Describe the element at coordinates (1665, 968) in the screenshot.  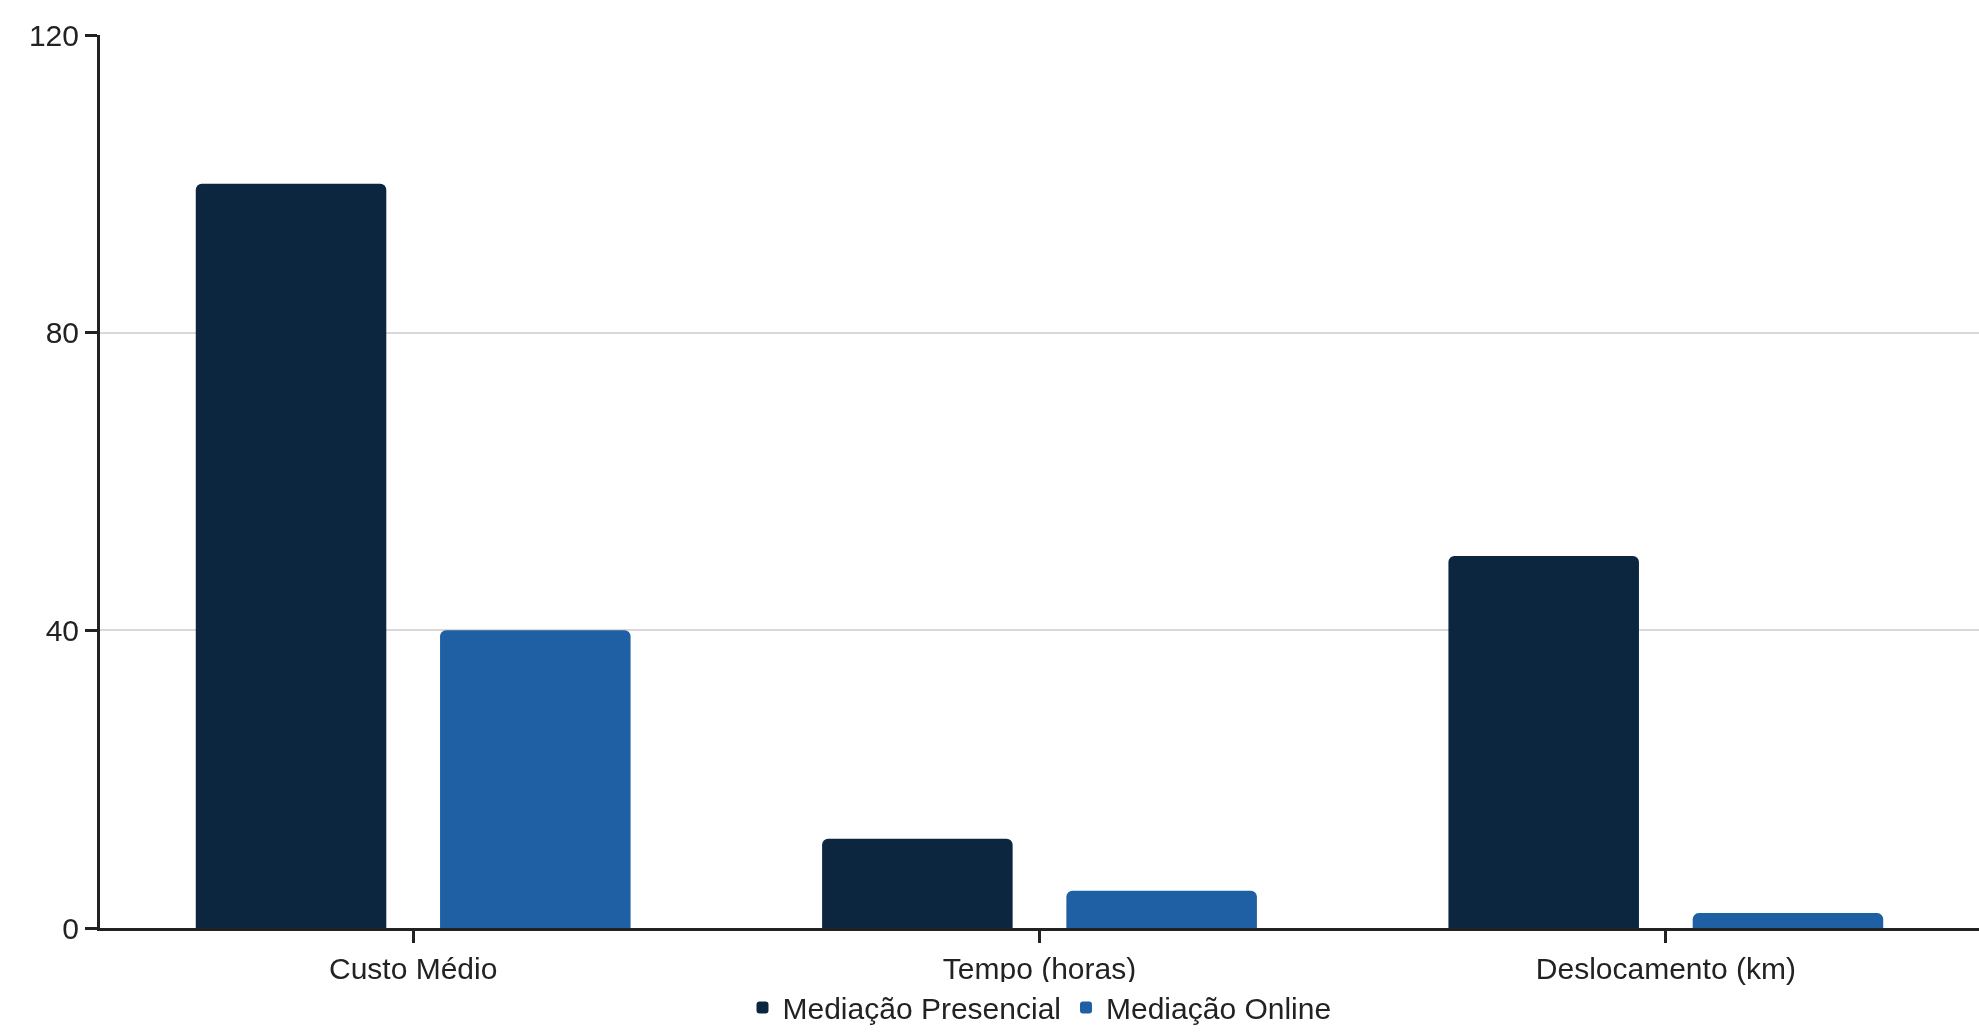
I see `x-tick-label: Deslocamento (km)` at that location.